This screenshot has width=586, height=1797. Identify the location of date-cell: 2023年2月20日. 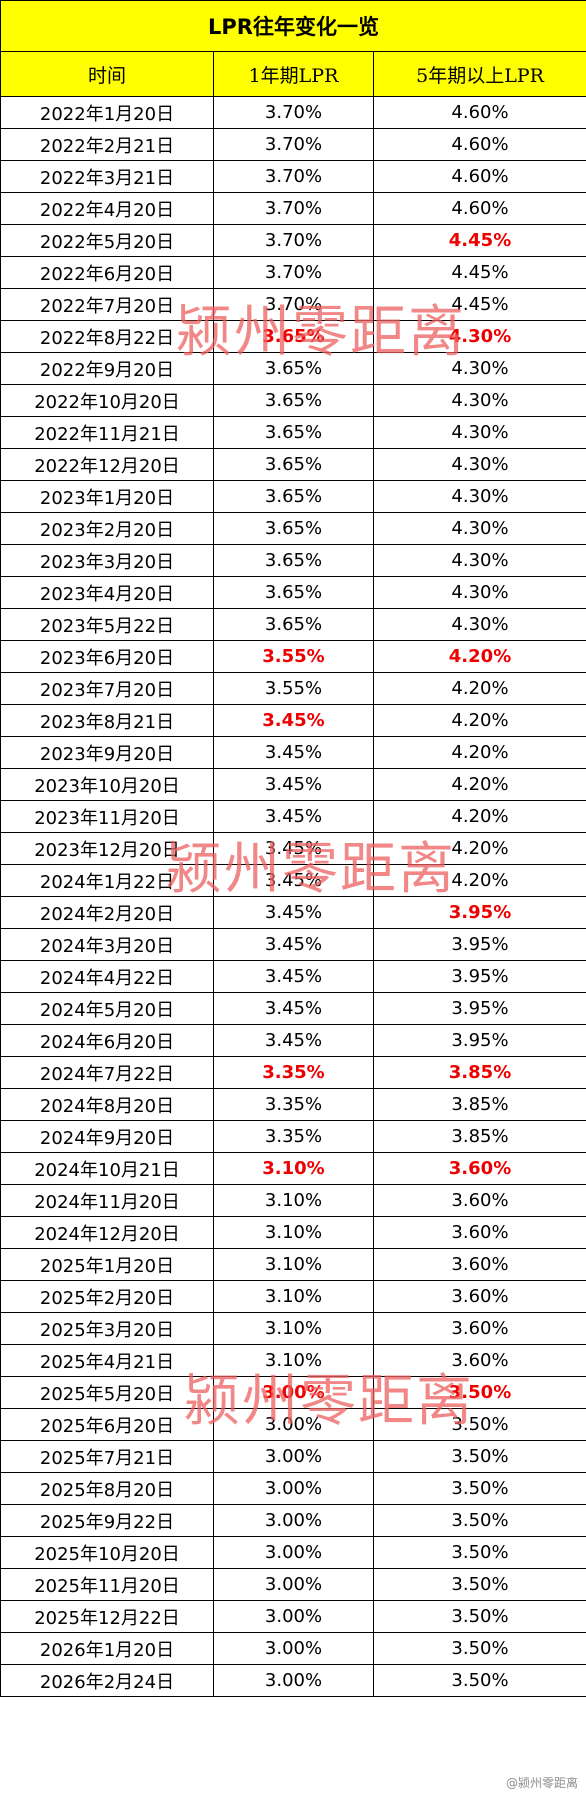
(107, 528).